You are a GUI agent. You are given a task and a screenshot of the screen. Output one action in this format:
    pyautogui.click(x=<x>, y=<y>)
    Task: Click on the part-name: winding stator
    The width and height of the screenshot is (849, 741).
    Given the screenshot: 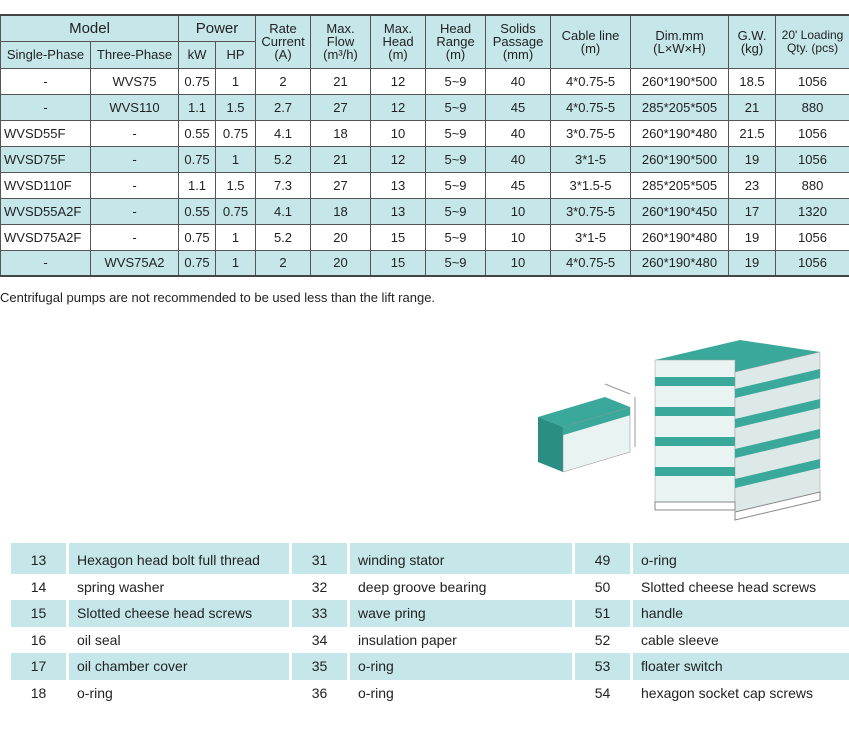 What is the action you would take?
    pyautogui.click(x=461, y=560)
    